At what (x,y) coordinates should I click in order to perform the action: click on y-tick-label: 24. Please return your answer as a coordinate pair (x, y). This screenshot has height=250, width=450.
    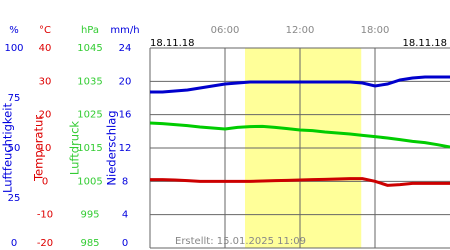
    Looking at the image, I should click on (125, 48).